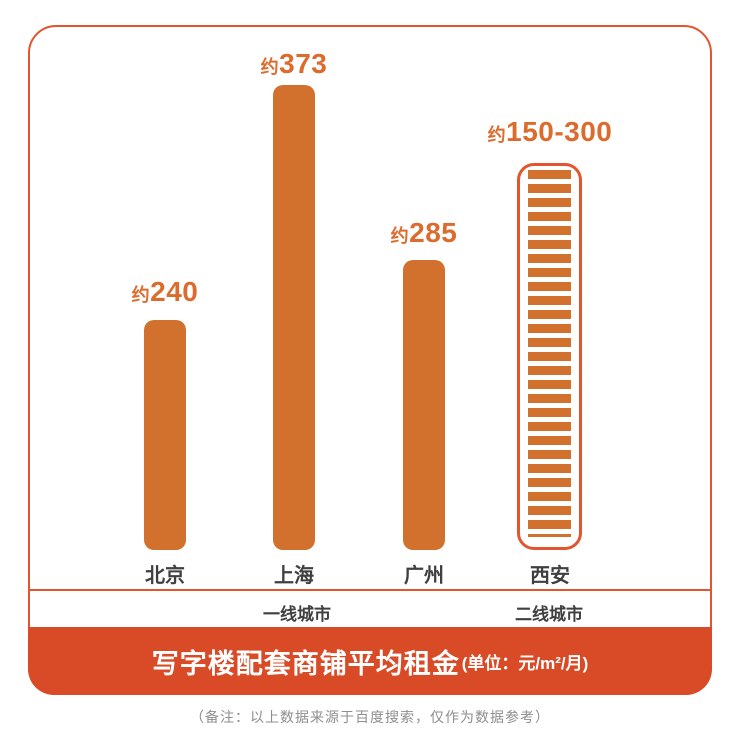  What do you see at coordinates (424, 576) in the screenshot?
I see `axis-label-guangzhou: 广州` at bounding box center [424, 576].